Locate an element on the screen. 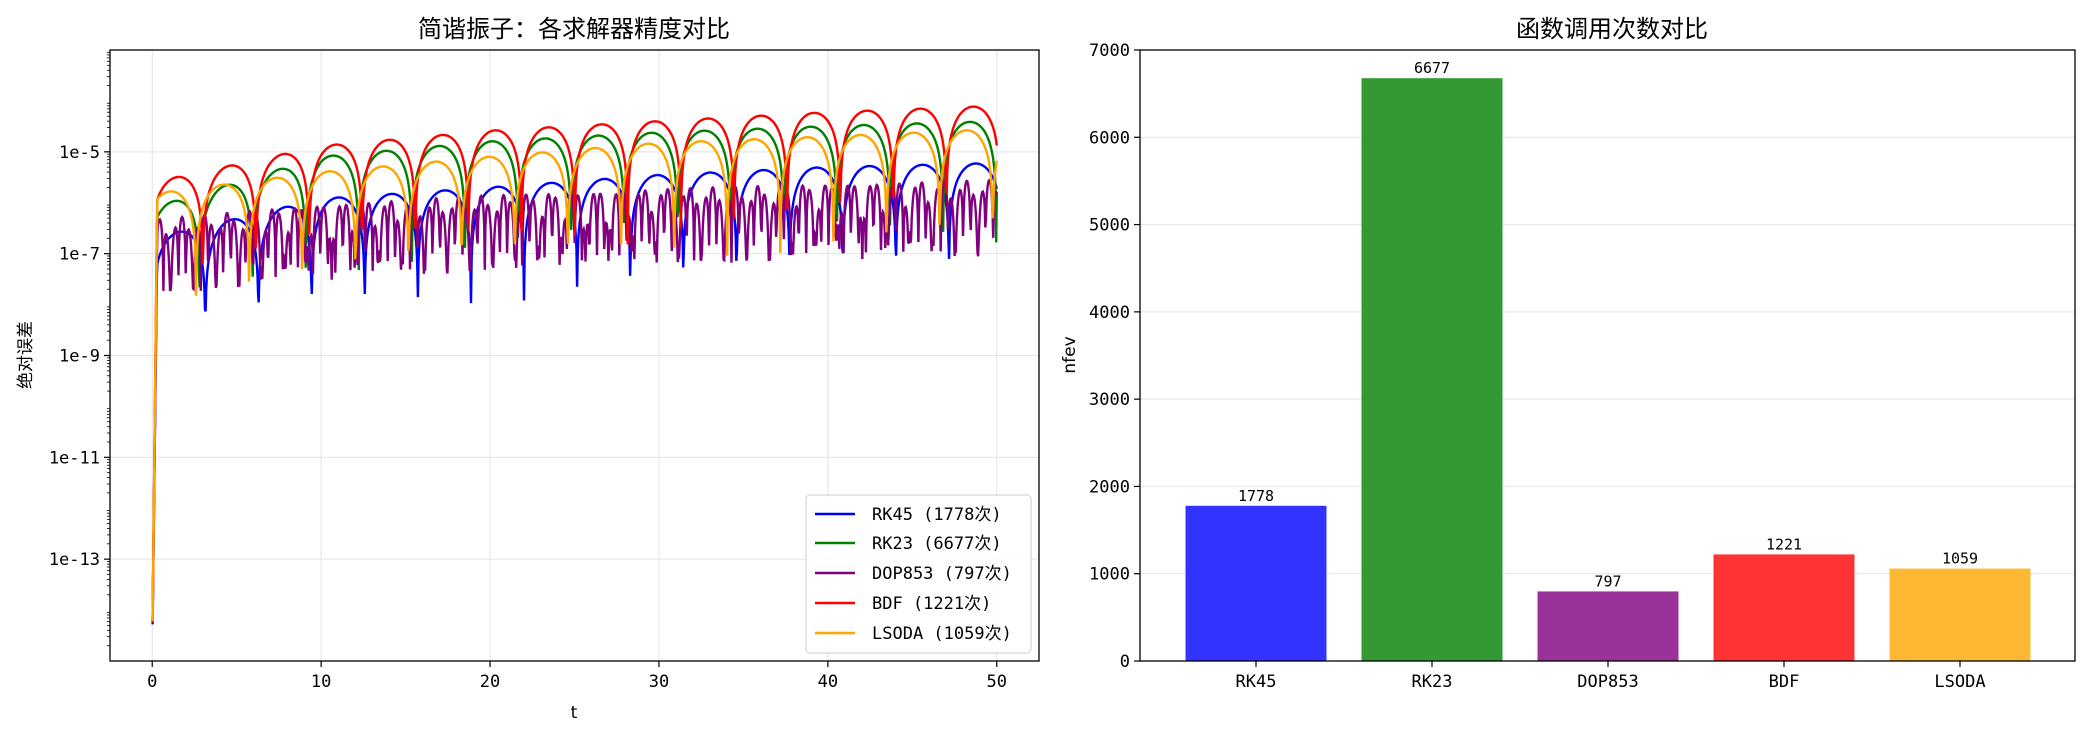  legend-item-bdf: BDF (1221次) is located at coordinates (903, 604).